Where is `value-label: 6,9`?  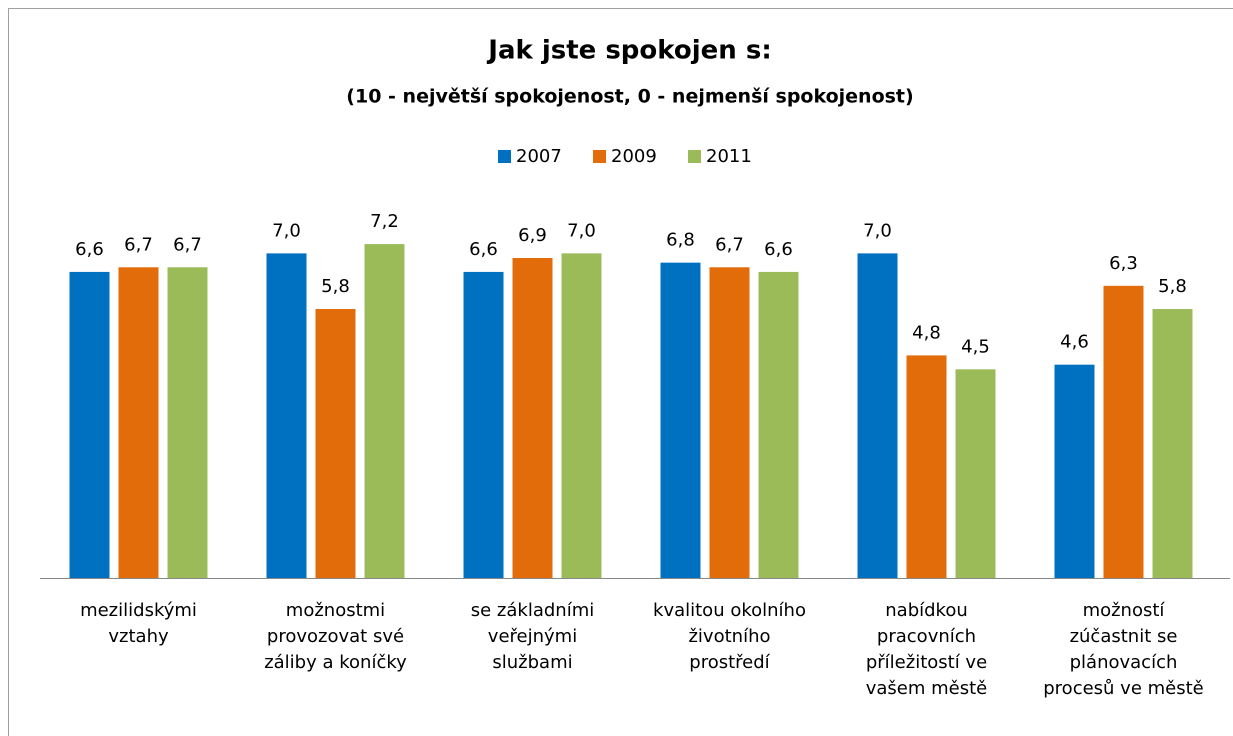
value-label: 6,9 is located at coordinates (532, 235).